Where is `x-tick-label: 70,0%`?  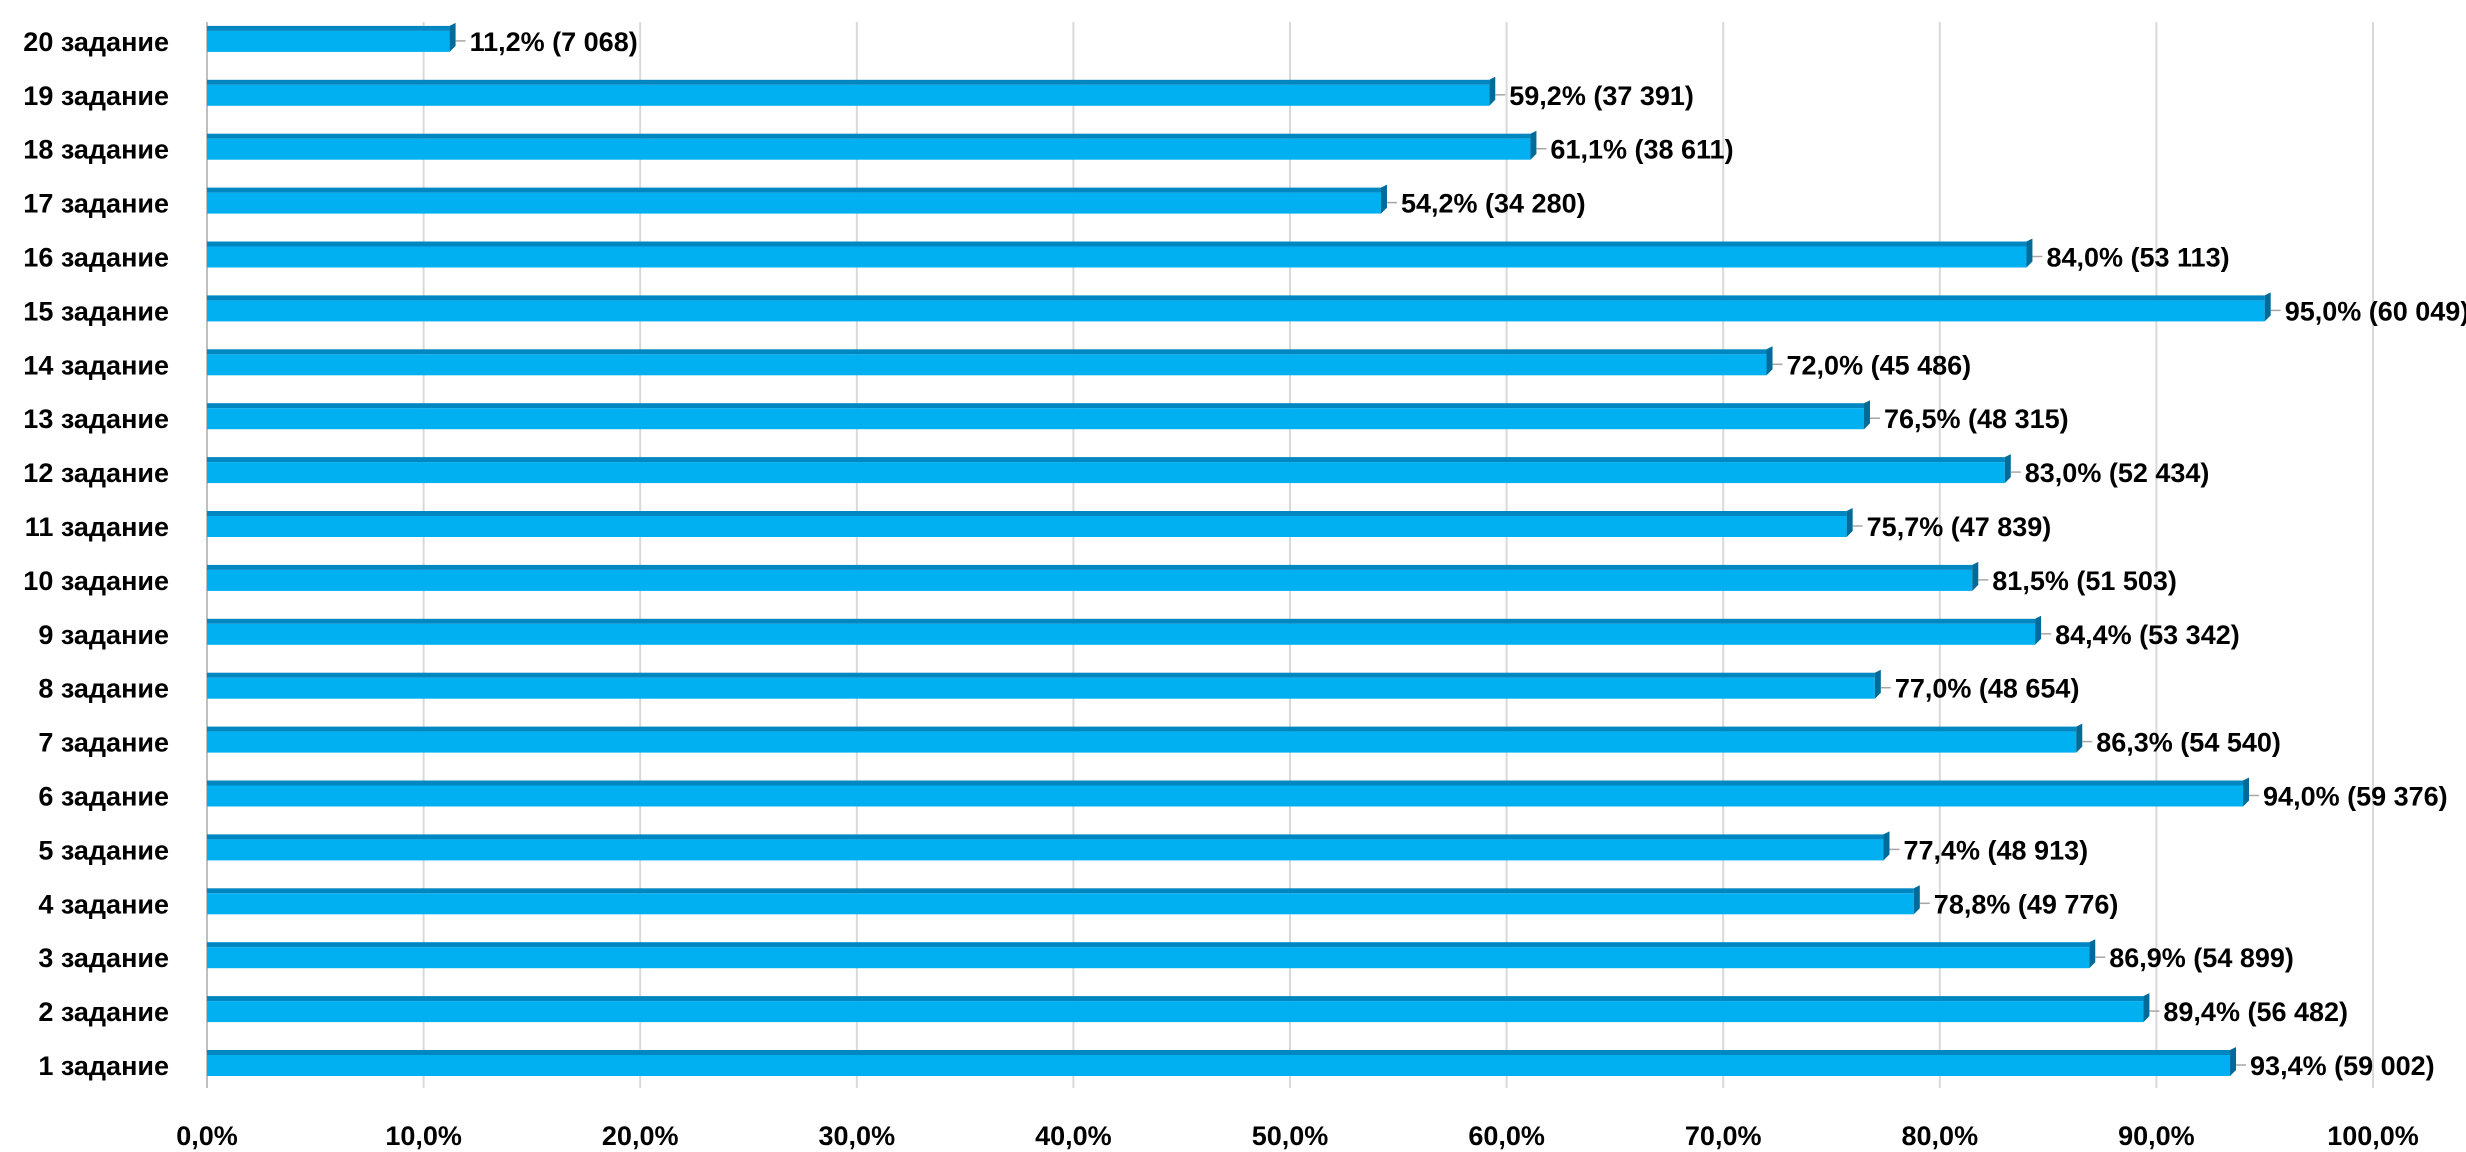
x-tick-label: 70,0% is located at coordinates (1723, 1136).